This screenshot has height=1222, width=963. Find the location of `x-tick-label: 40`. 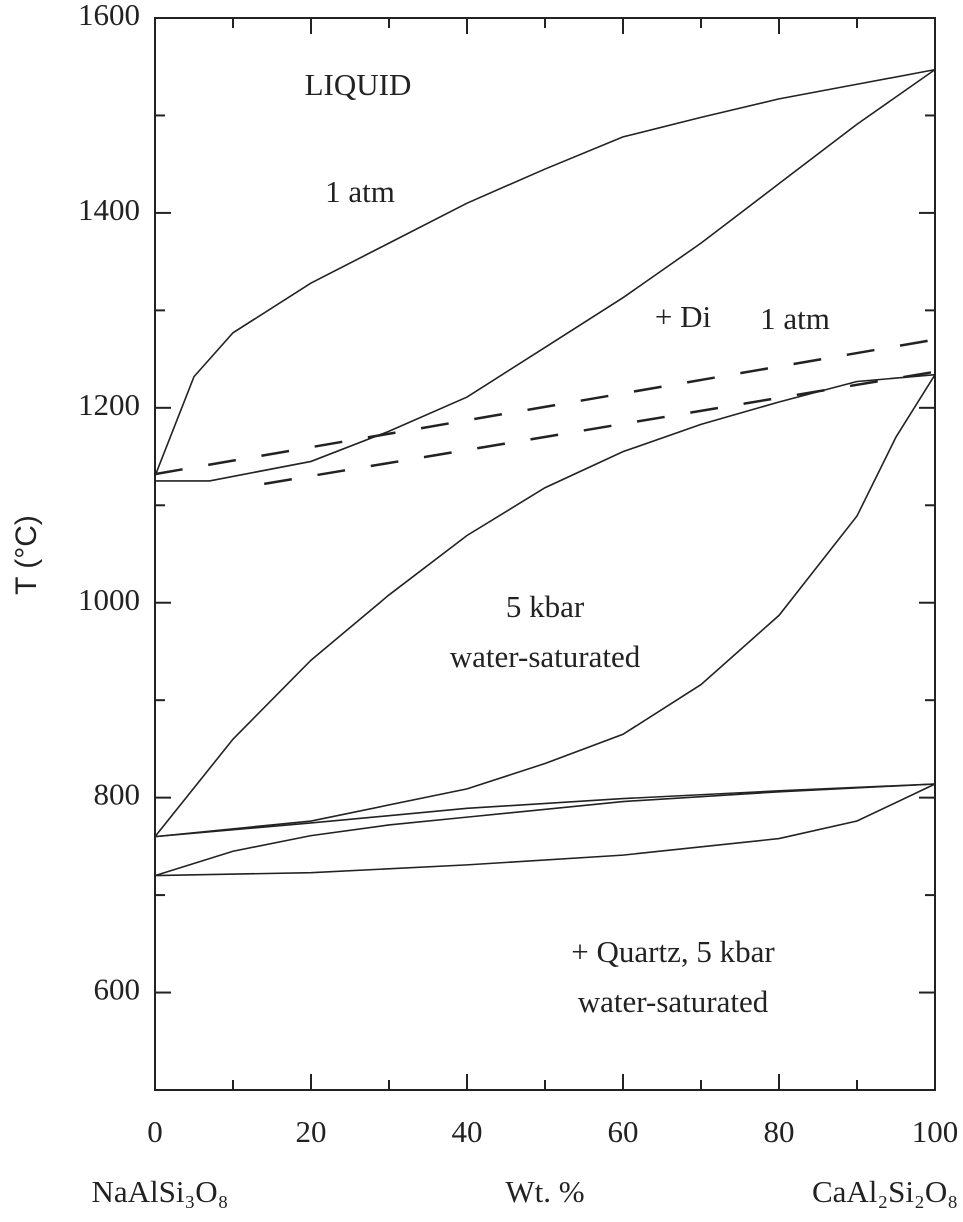

x-tick-label: 40 is located at coordinates (467, 1131).